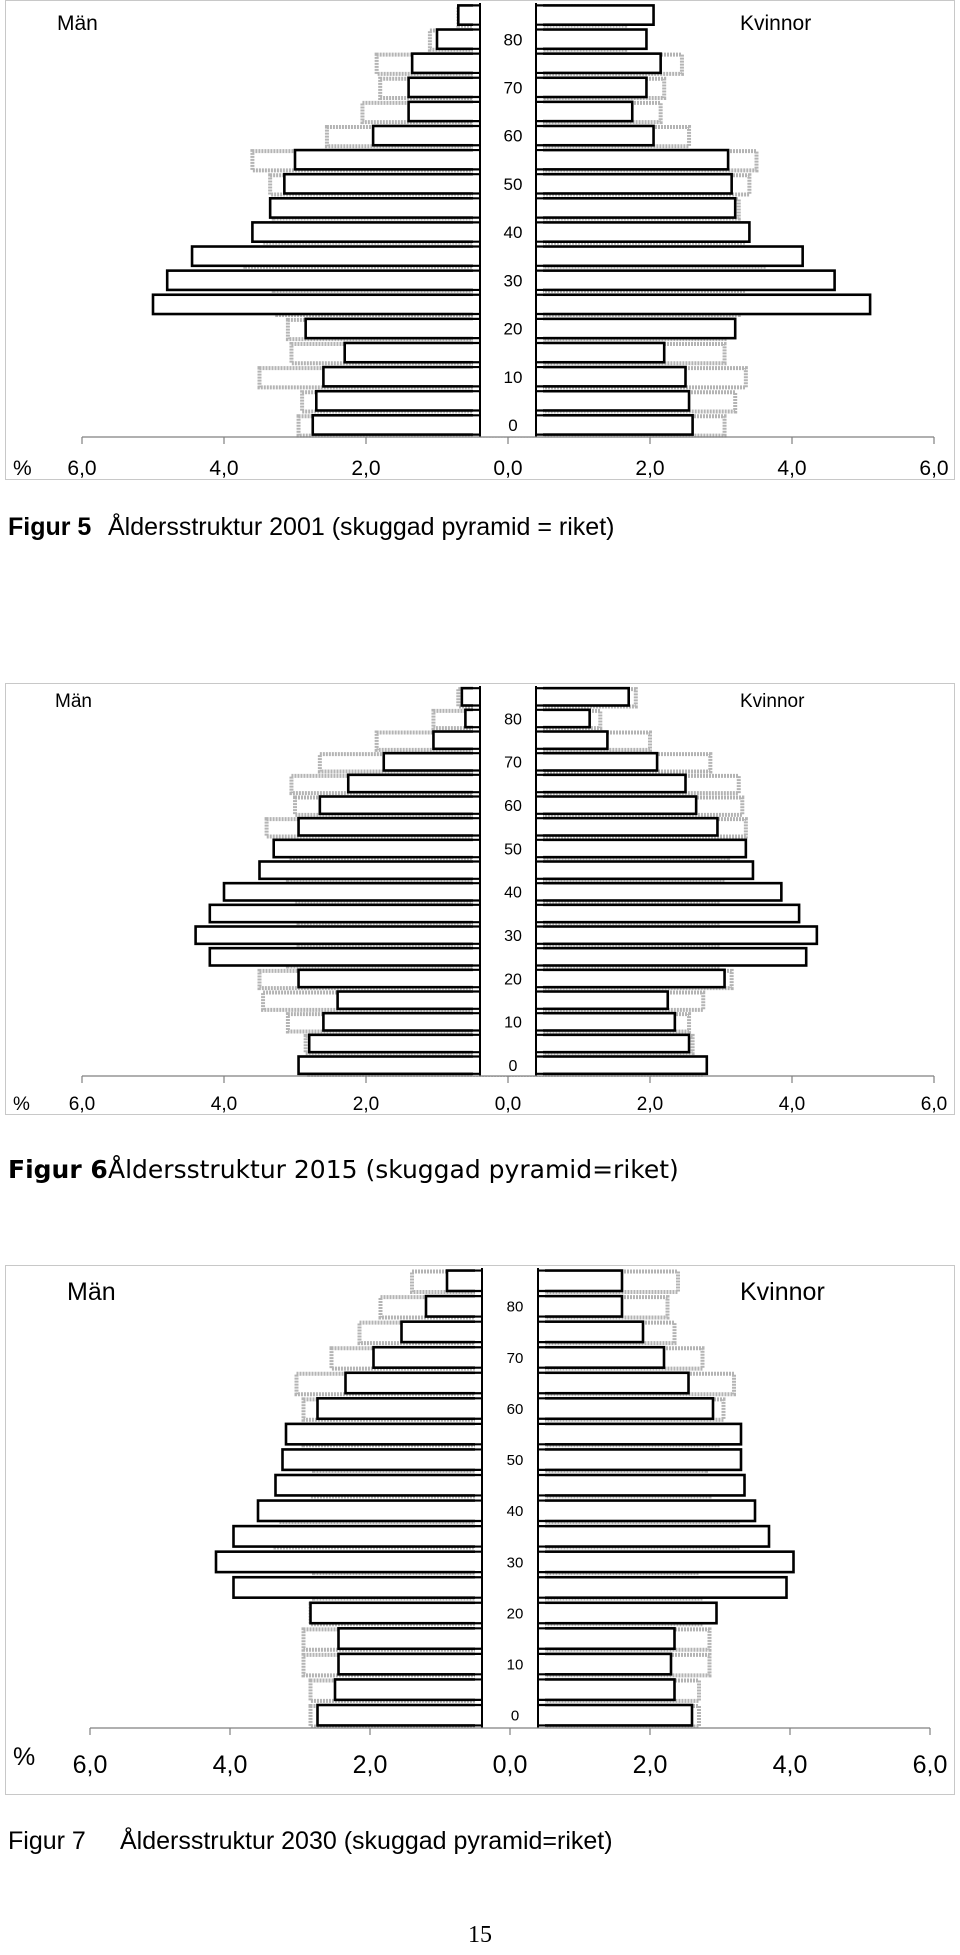 The image size is (960, 1955). Describe the element at coordinates (480, 1935) in the screenshot. I see `page-number: 15` at that location.